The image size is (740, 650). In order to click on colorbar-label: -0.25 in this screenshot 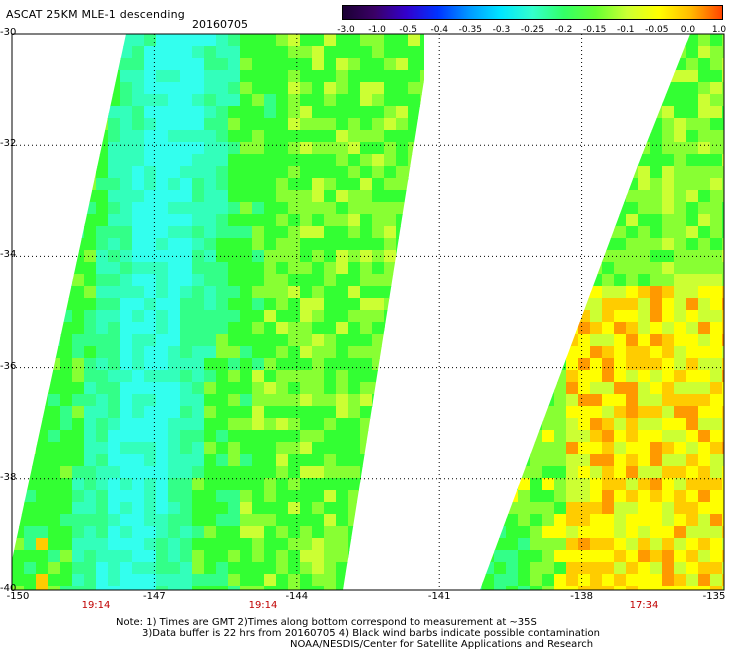, I will do `click(532, 30)`.